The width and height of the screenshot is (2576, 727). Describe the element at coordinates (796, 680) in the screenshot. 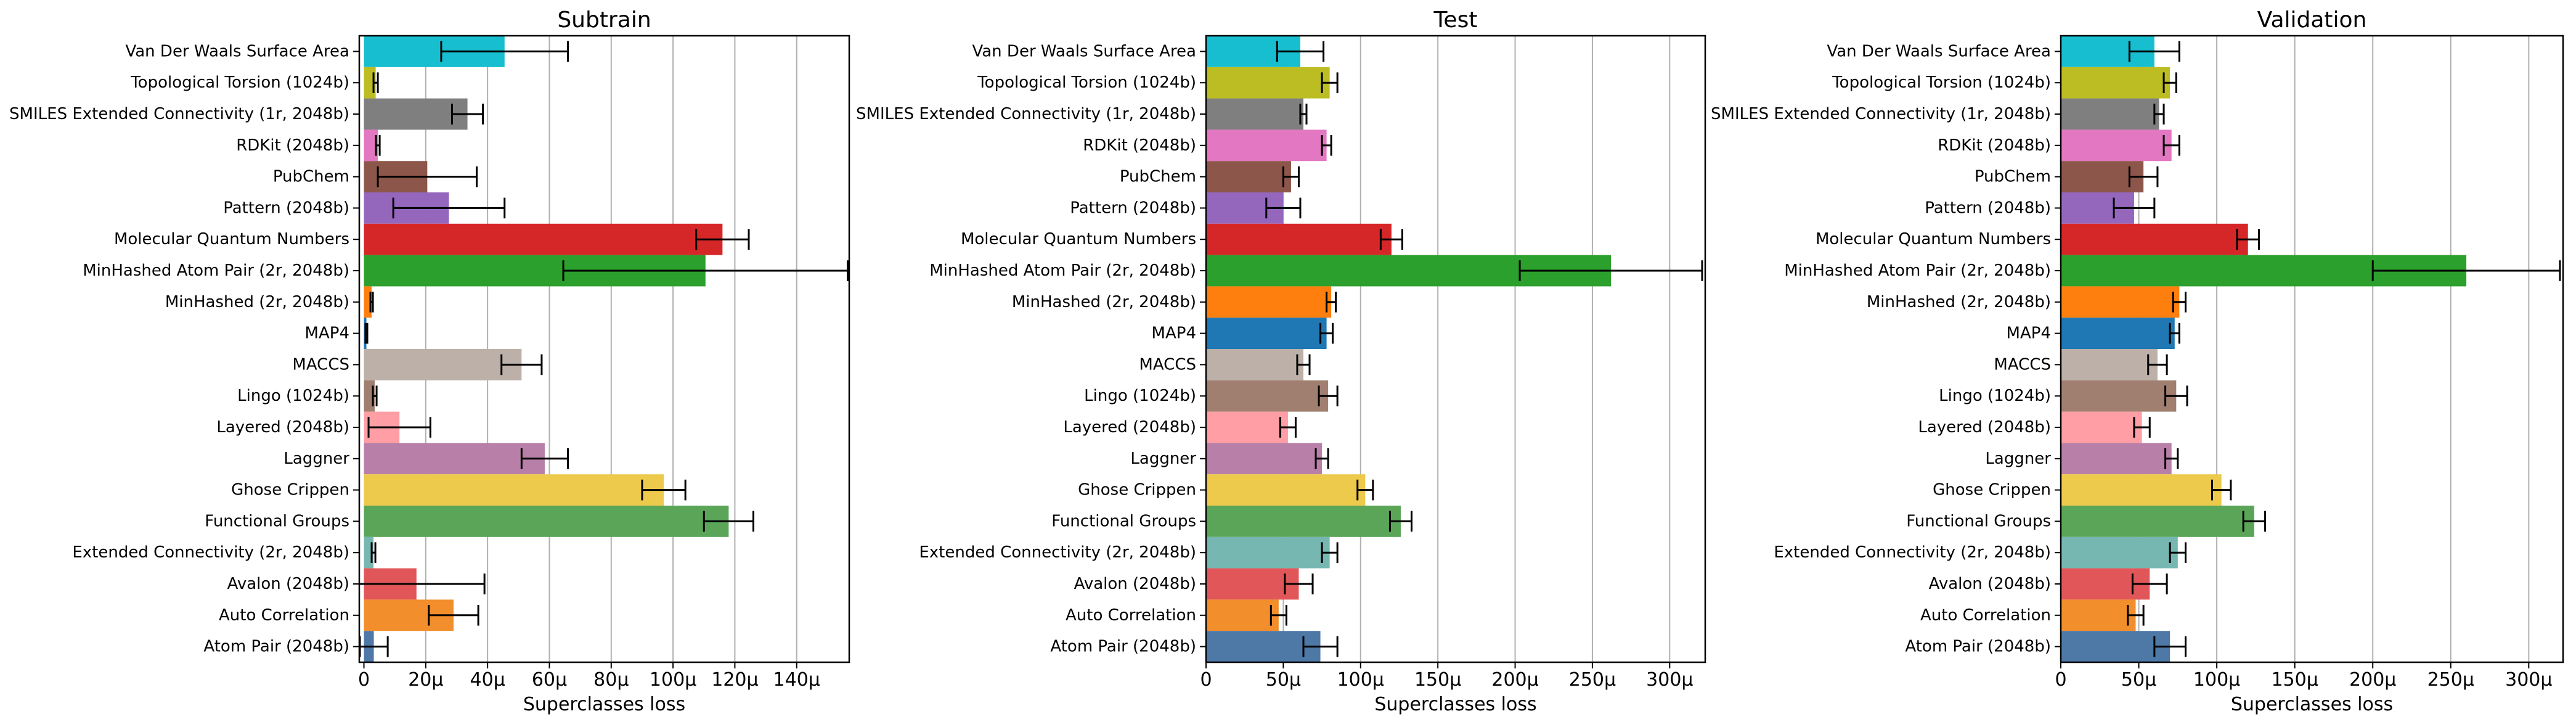

I see `x-tick-label: 140μ` at that location.